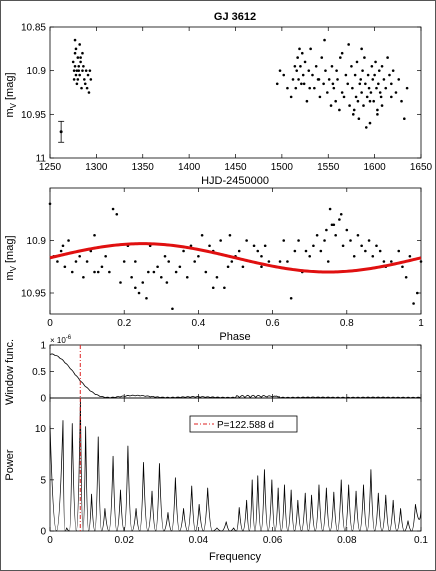 This screenshot has width=436, height=571. I want to click on chart-title: GJ 3612, so click(235, 17).